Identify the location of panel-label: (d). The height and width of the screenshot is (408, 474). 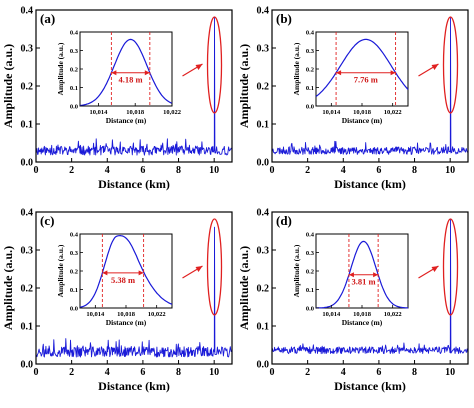
(284, 220).